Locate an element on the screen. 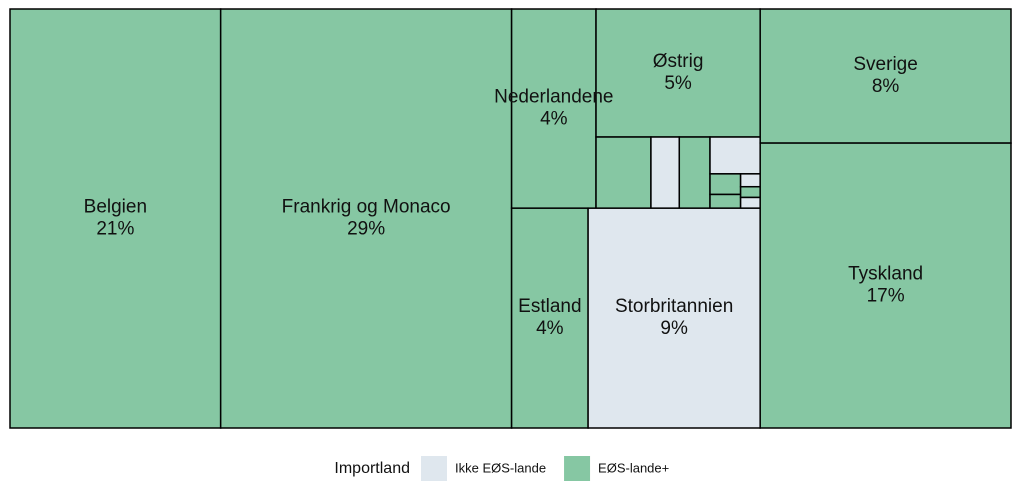 Image resolution: width=1012 pixels, height=482 pixels. tile-label: Frankrig og Monaco is located at coordinates (366, 207).